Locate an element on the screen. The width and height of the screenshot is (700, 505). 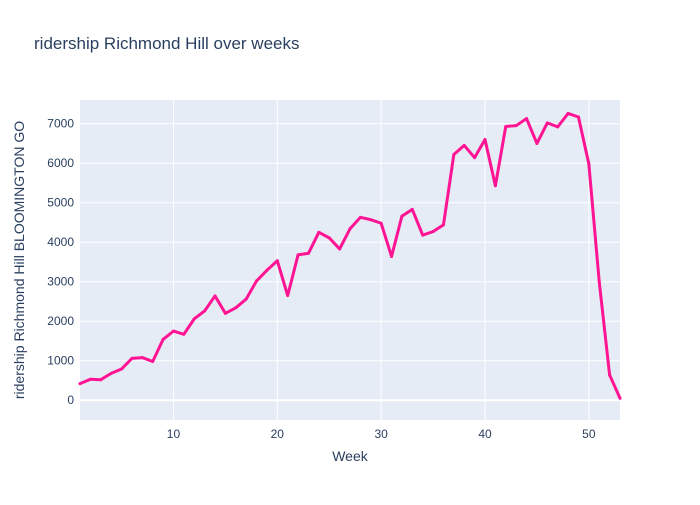
y-tick-label: 5000 is located at coordinates (60, 203).